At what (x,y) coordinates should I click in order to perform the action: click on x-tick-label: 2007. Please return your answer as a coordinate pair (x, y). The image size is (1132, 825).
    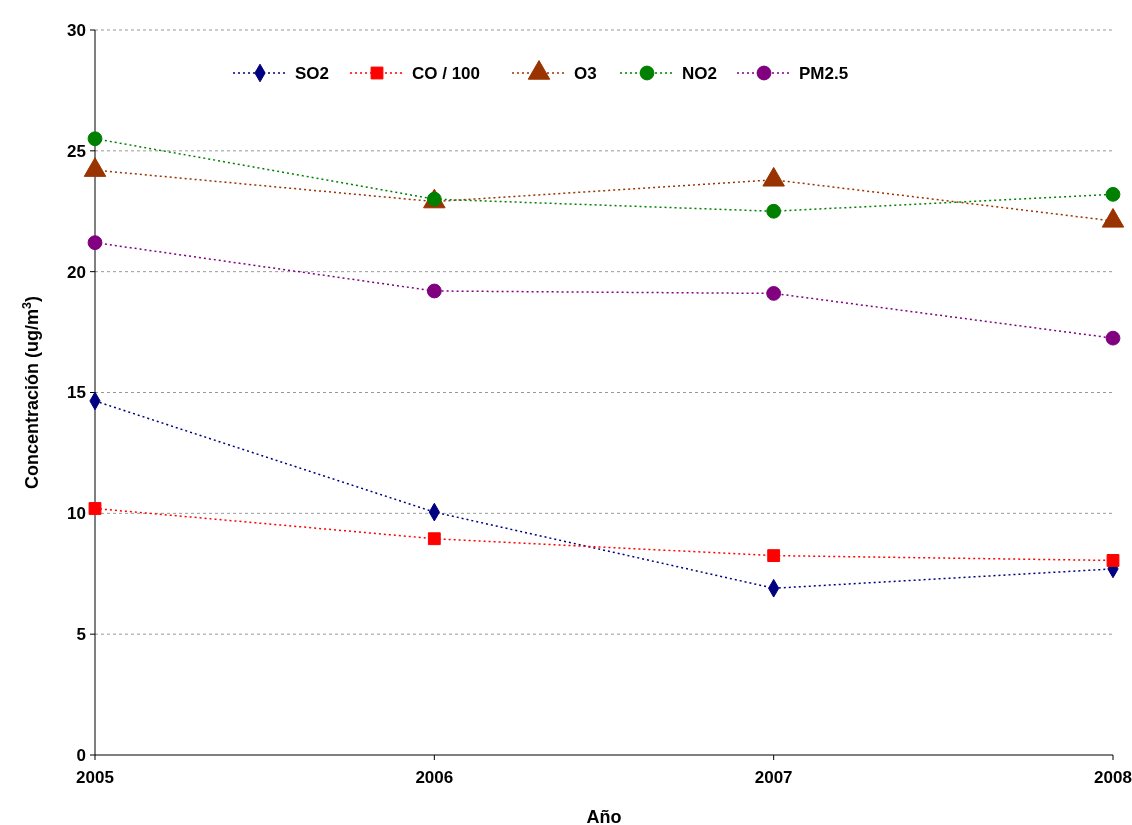
    Looking at the image, I should click on (773, 777).